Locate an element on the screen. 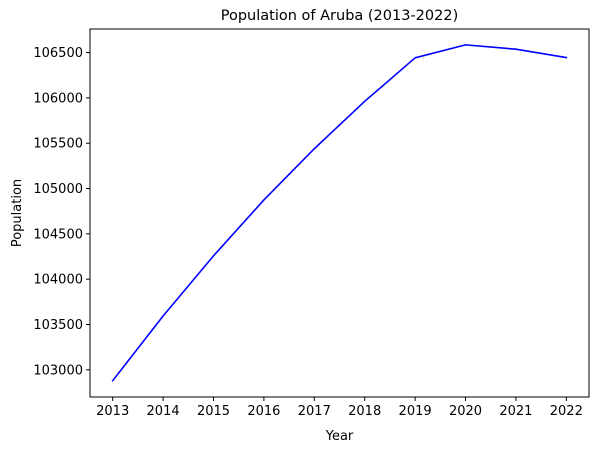 This screenshot has width=598, height=457. y-tick-label: 106500 is located at coordinates (58, 53).